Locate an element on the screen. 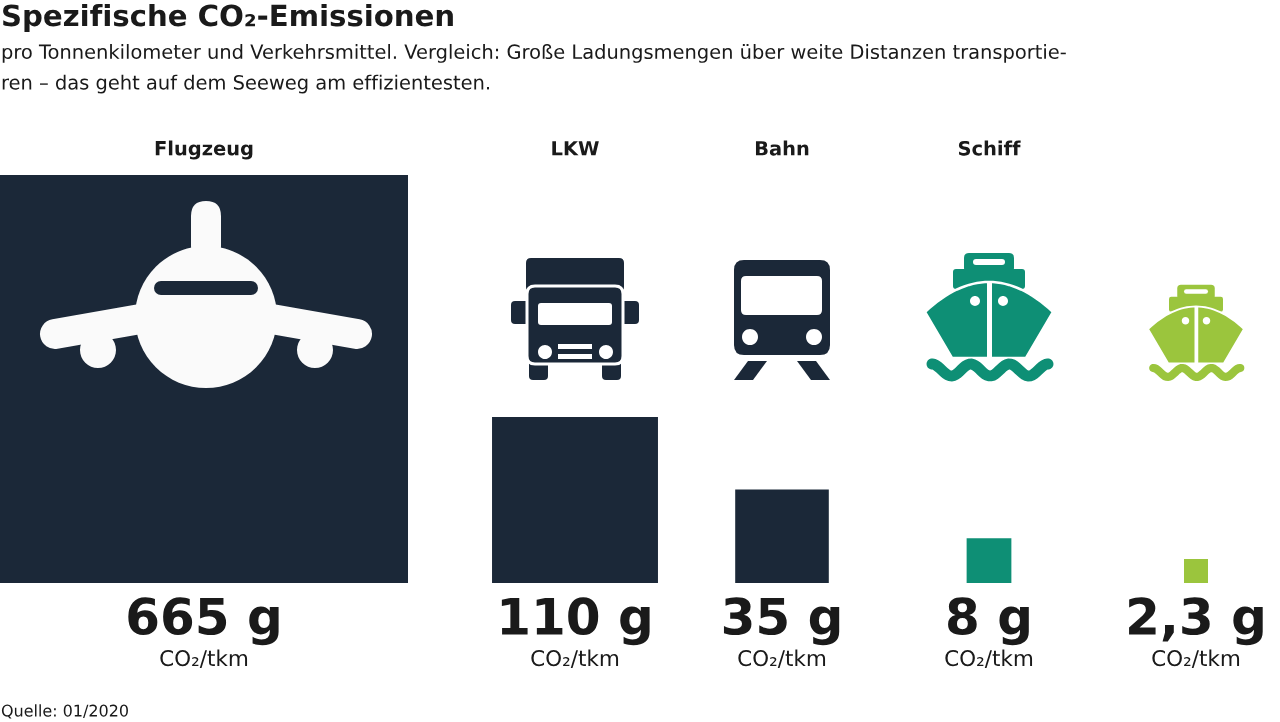  data-label: 2,3 g CO₂/tkm is located at coordinates (1196, 632).